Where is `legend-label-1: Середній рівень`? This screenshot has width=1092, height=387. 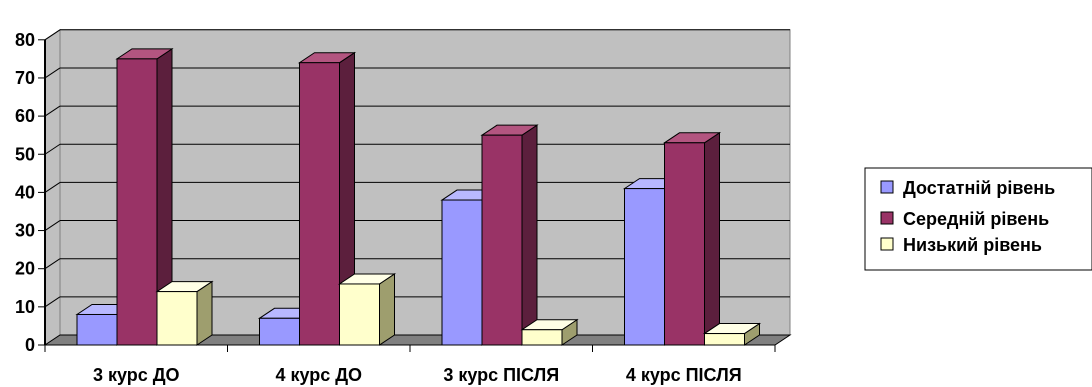 legend-label-1: Середній рівень is located at coordinates (976, 219).